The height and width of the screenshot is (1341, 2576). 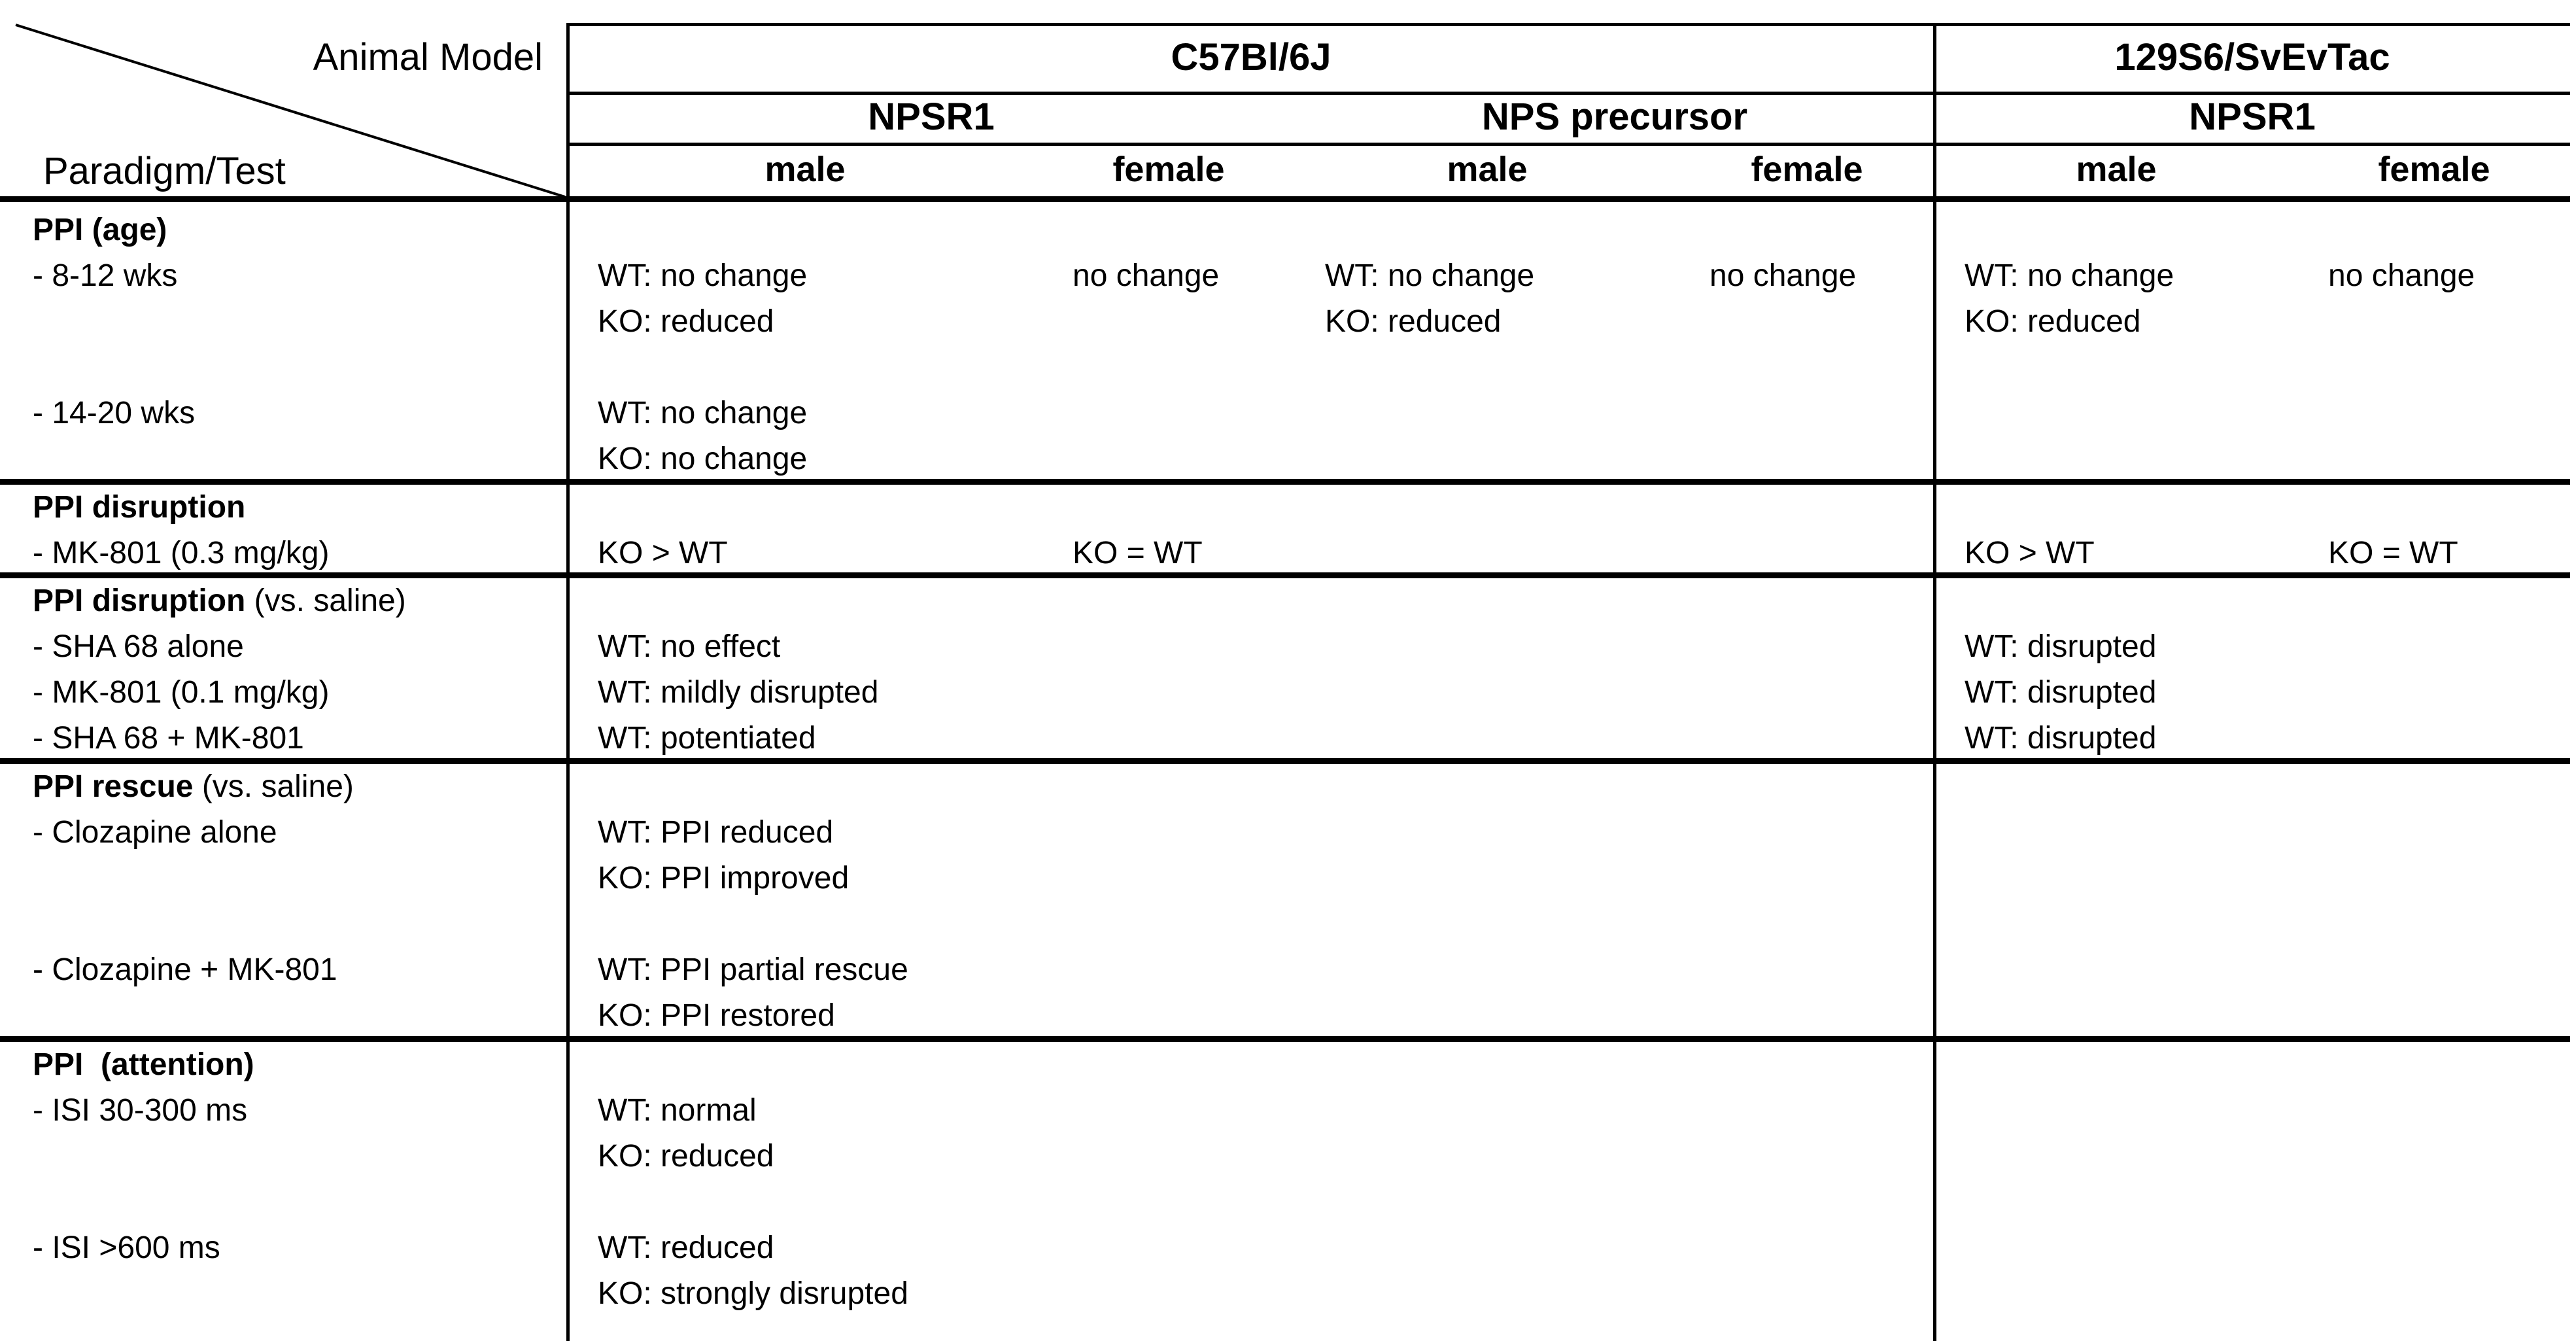 What do you see at coordinates (284, 530) in the screenshot?
I see `cell-stub: PPI disruption - MK-801 (0.3 mg/kg)` at bounding box center [284, 530].